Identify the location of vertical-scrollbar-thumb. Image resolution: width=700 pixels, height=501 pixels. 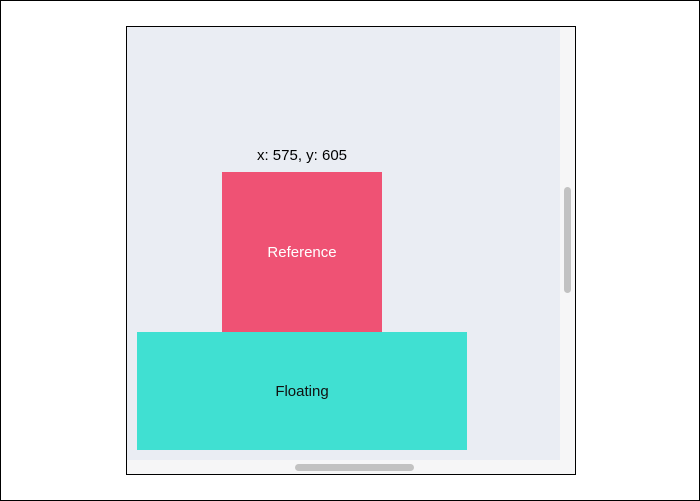
(567, 240).